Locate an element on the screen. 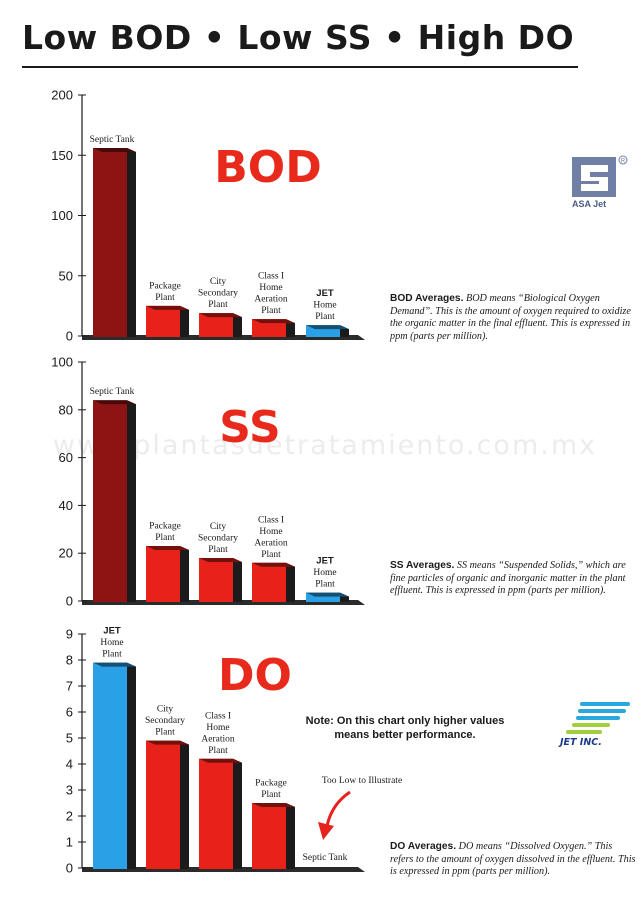 The width and height of the screenshot is (643, 900). asa-jet-logo-text: ASA Jet is located at coordinates (589, 204).